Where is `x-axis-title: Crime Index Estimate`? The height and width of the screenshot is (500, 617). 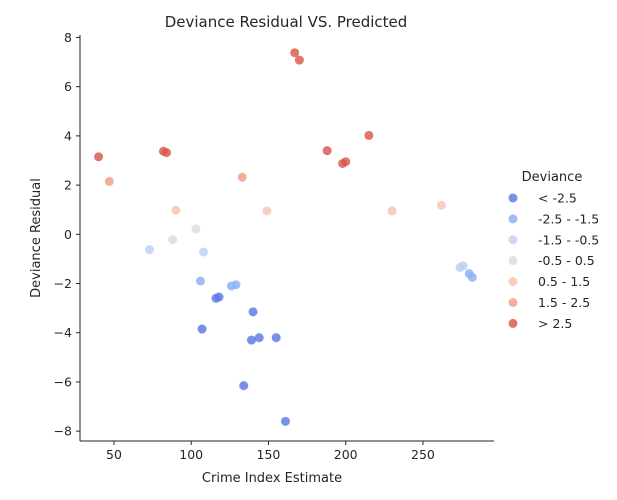 x-axis-title: Crime Index Estimate is located at coordinates (272, 478).